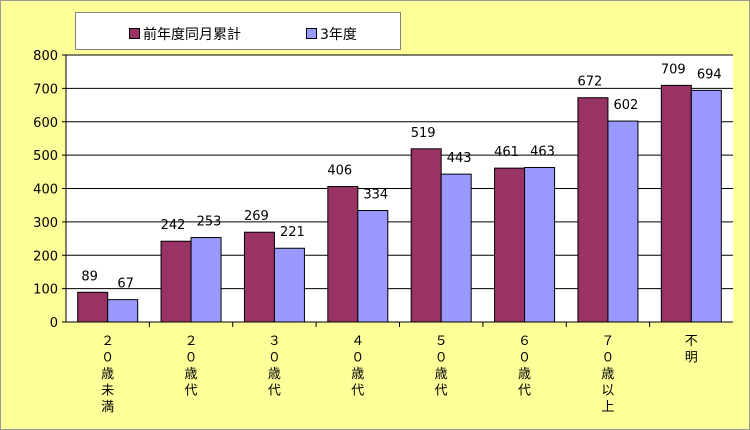 The image size is (750, 430). Describe the element at coordinates (45, 123) in the screenshot. I see `y-tick-label: 600` at that location.